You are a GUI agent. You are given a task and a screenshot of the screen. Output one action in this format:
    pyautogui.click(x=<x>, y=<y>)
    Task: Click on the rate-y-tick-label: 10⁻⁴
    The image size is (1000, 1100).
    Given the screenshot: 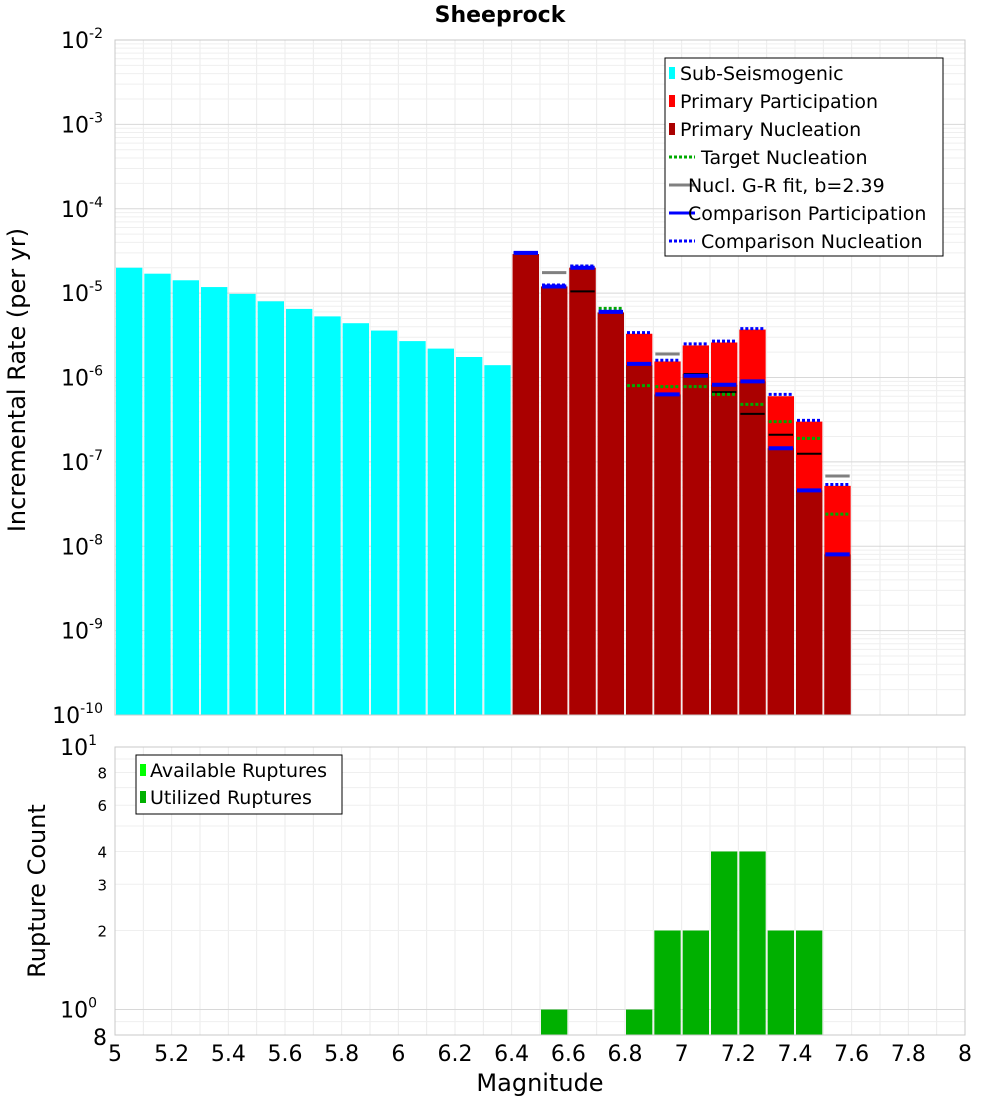 What is the action you would take?
    pyautogui.click(x=82, y=209)
    